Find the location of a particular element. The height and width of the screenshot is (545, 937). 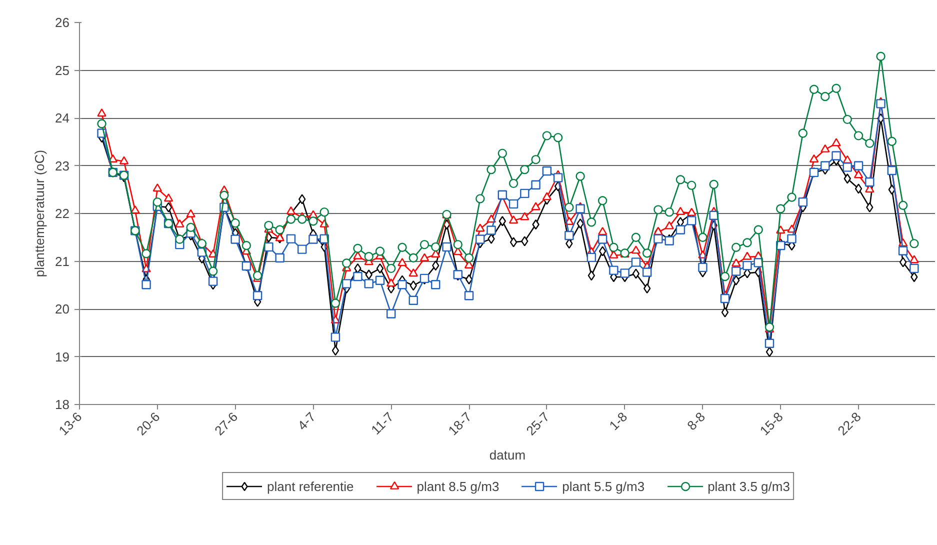

y-axis-title: planttemperatuur (oC) is located at coordinates (40, 214).